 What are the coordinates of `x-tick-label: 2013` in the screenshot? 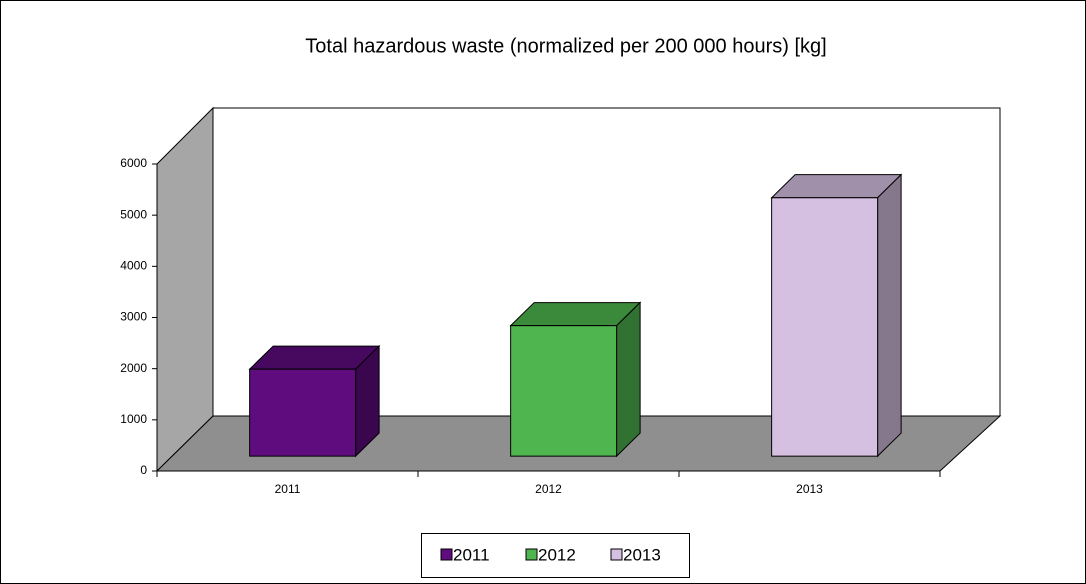 It's located at (809, 489).